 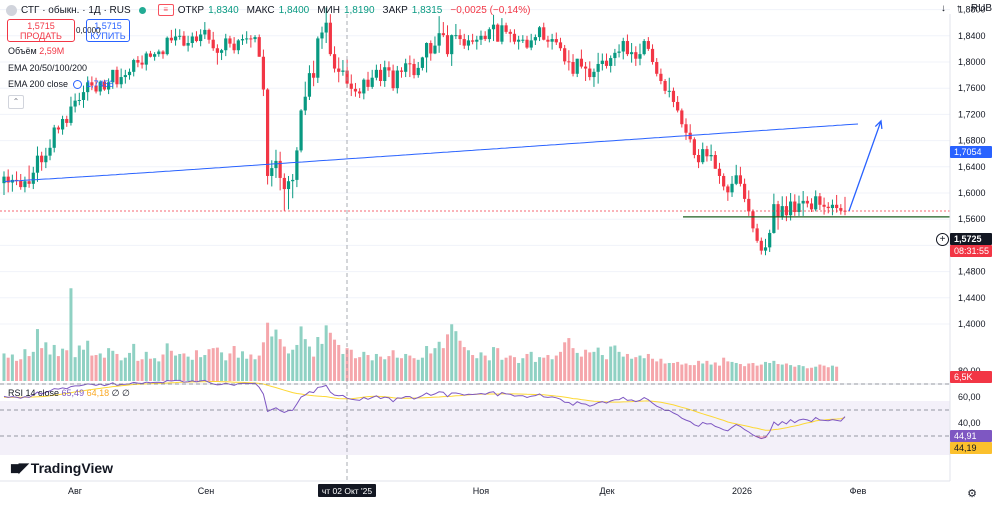 I want to click on price-tick-label: 1,7600, so click(x=972, y=88).